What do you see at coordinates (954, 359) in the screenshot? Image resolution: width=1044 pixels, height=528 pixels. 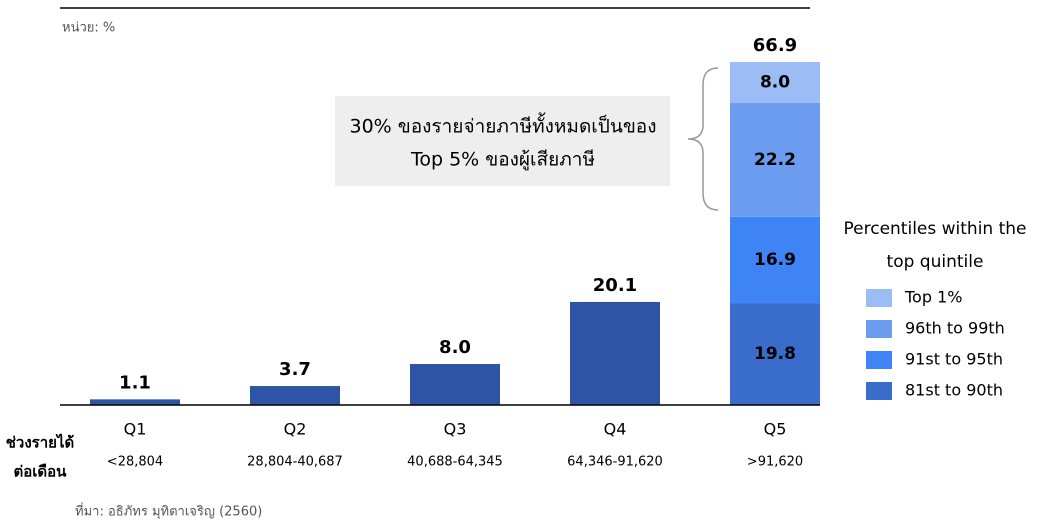 I see `legend-label: 91st to 95th` at bounding box center [954, 359].